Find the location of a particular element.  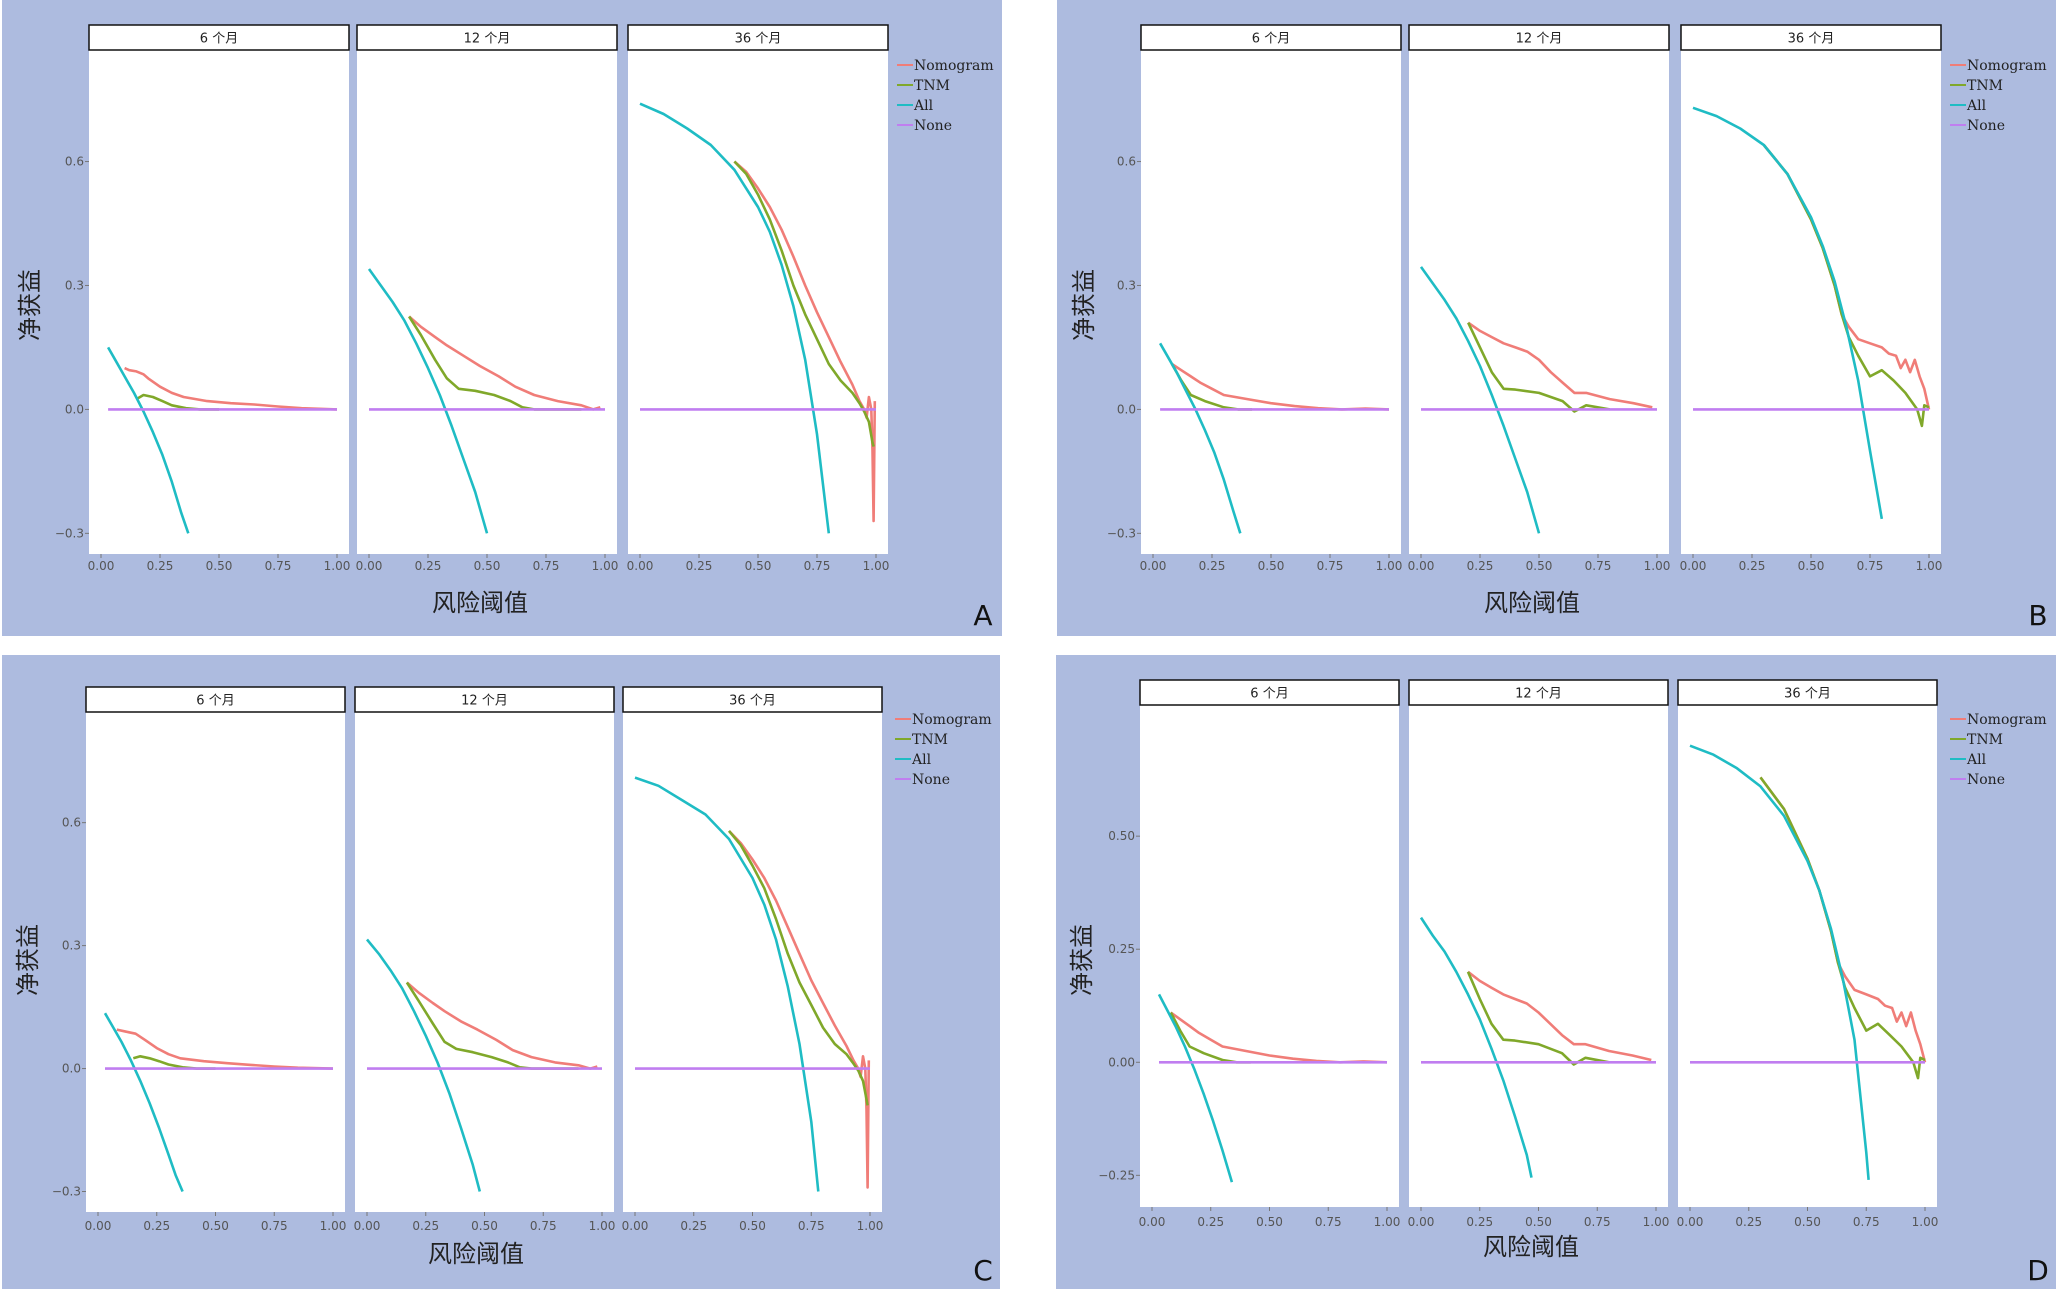

y-tick-label: 0.3 is located at coordinates (74, 285).